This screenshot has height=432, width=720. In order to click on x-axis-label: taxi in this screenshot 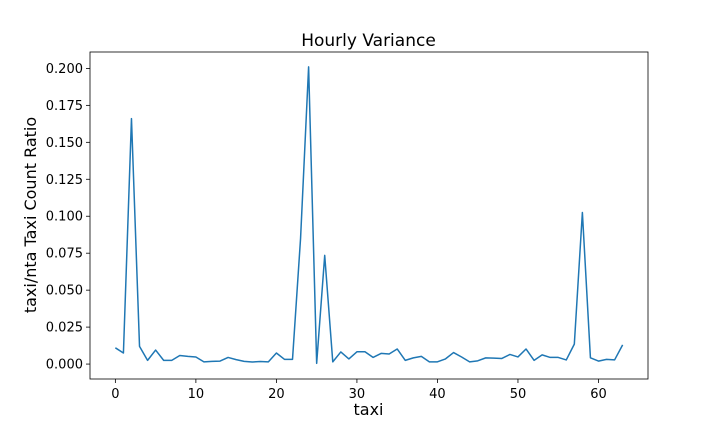, I will do `click(369, 409)`.